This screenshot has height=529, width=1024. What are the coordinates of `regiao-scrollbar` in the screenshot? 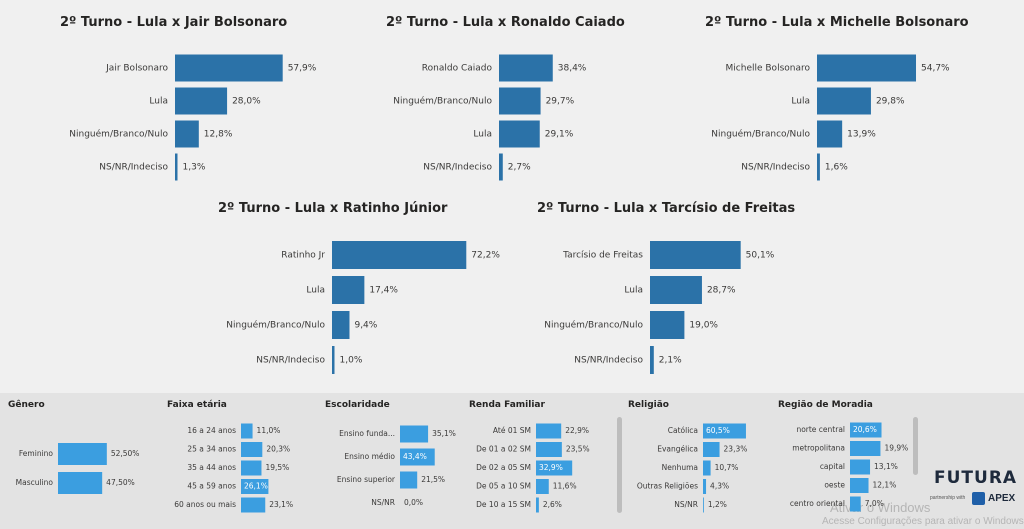 It's located at (915, 446).